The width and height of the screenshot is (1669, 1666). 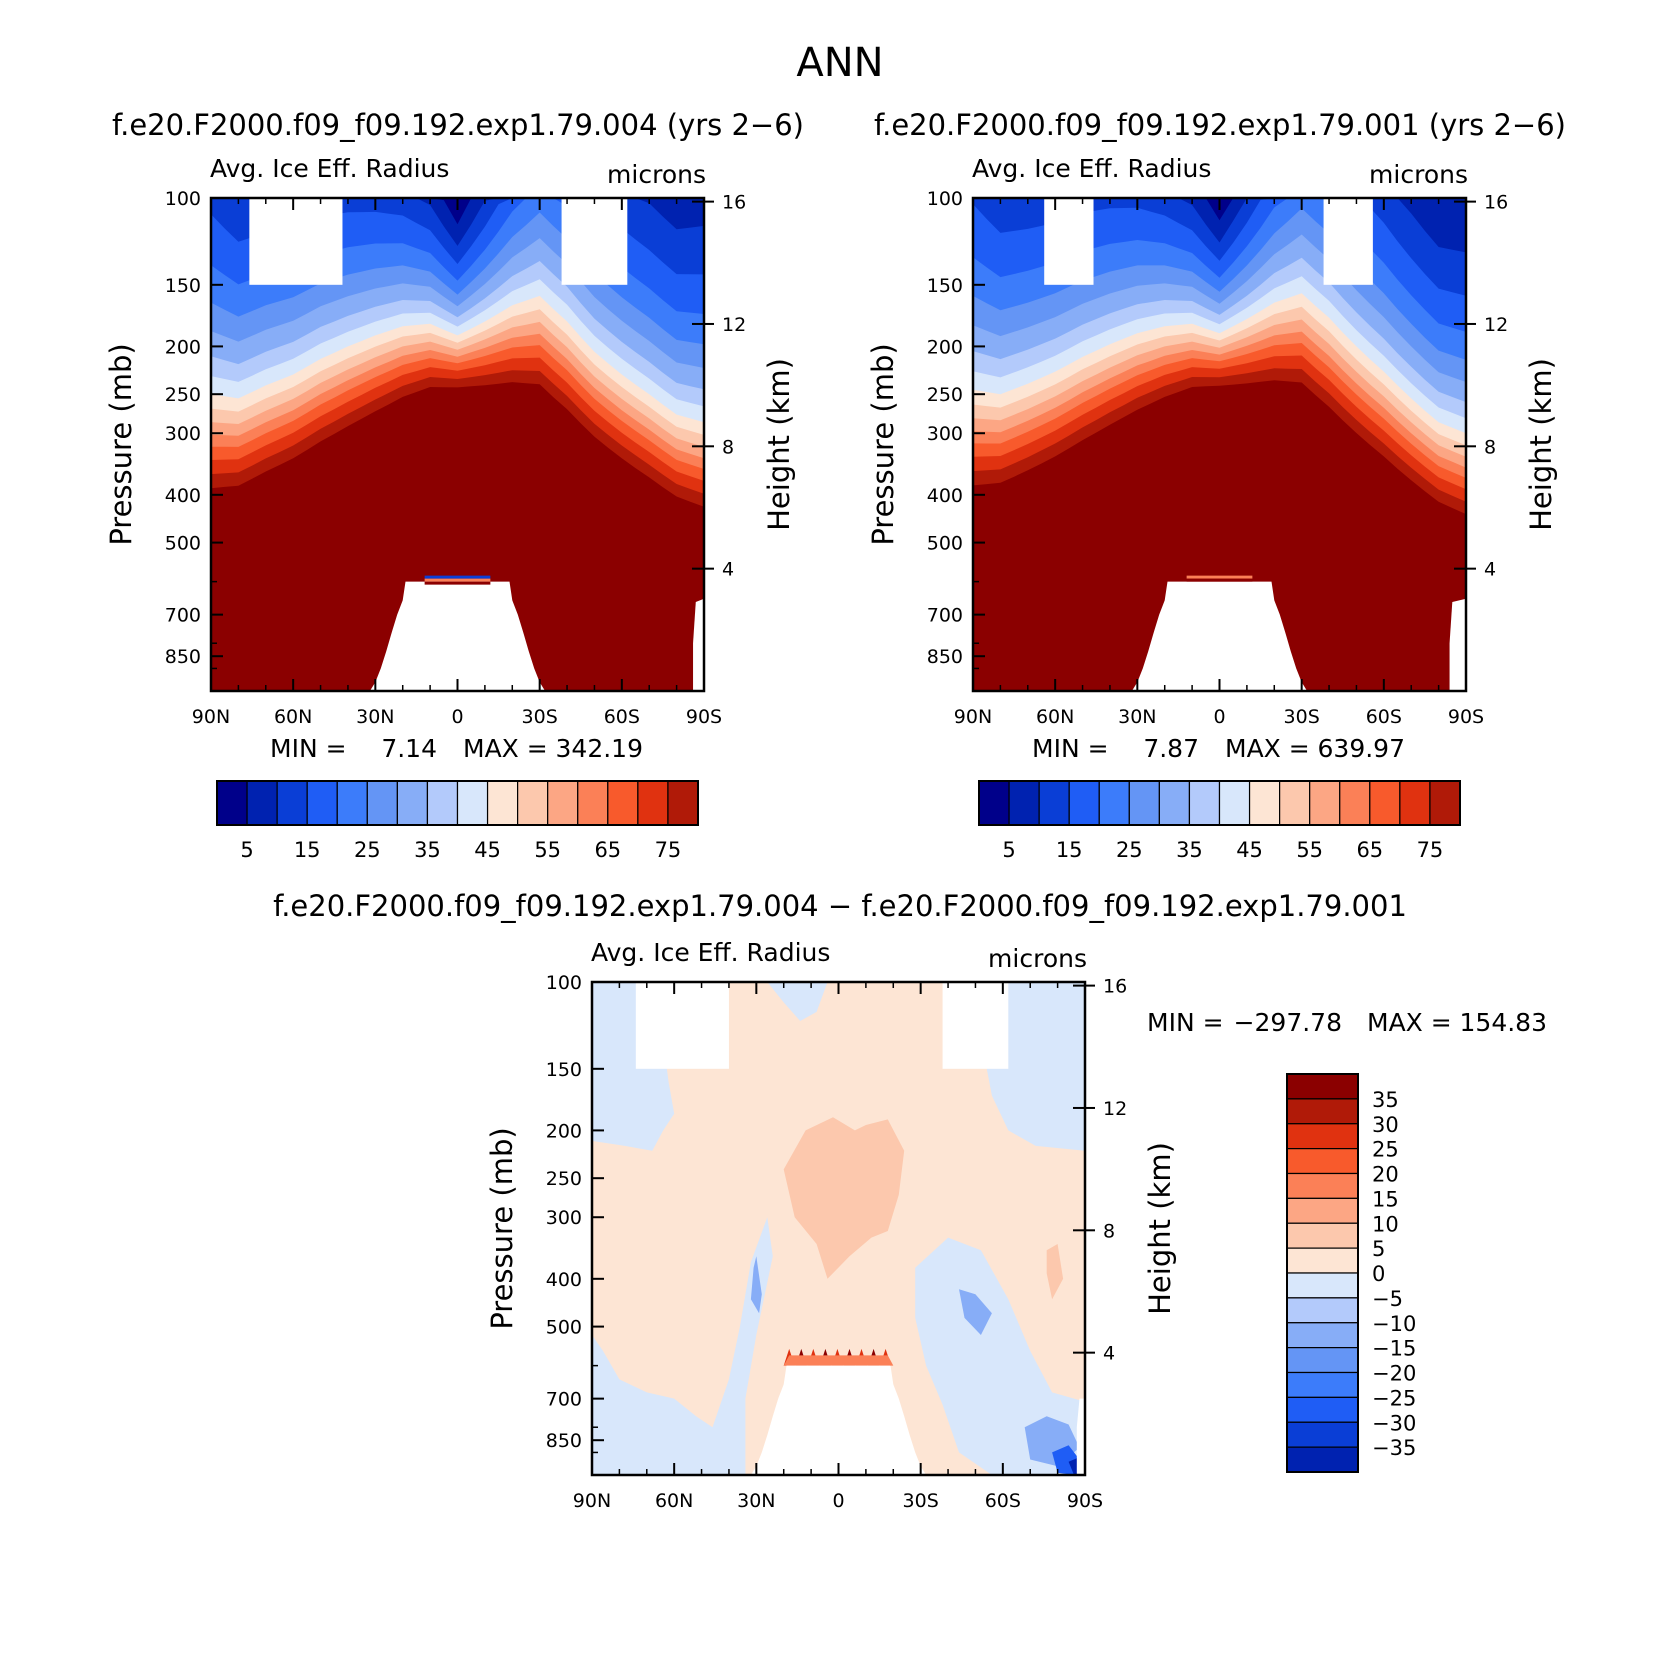 I want to click on colorbar-tick-label: 5, so click(x=1008, y=850).